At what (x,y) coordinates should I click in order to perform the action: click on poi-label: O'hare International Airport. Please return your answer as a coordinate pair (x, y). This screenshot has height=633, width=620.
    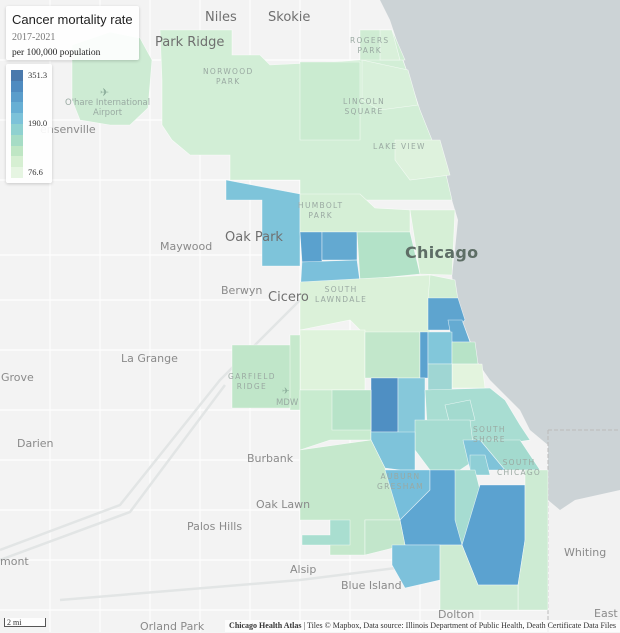
    Looking at the image, I should click on (108, 108).